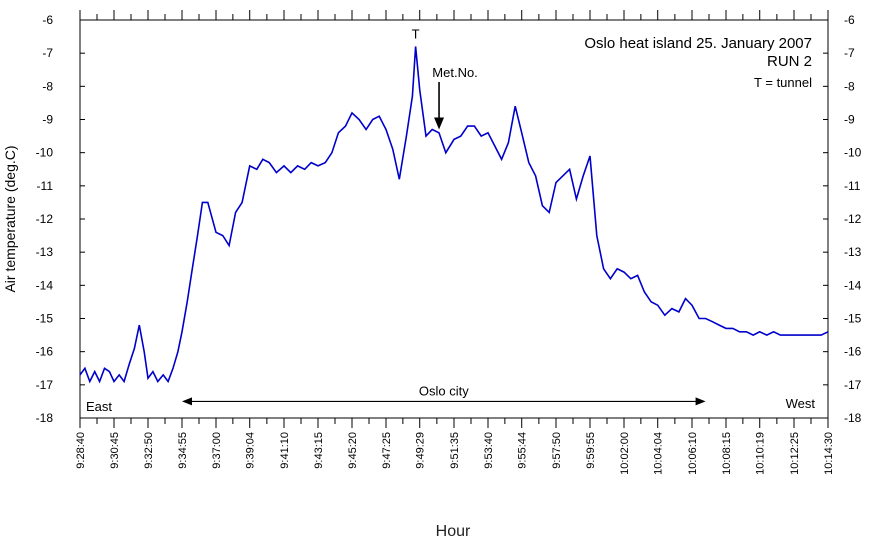 This screenshot has height=542, width=880. What do you see at coordinates (45, 285) in the screenshot?
I see `y-tick-label-left: -14` at bounding box center [45, 285].